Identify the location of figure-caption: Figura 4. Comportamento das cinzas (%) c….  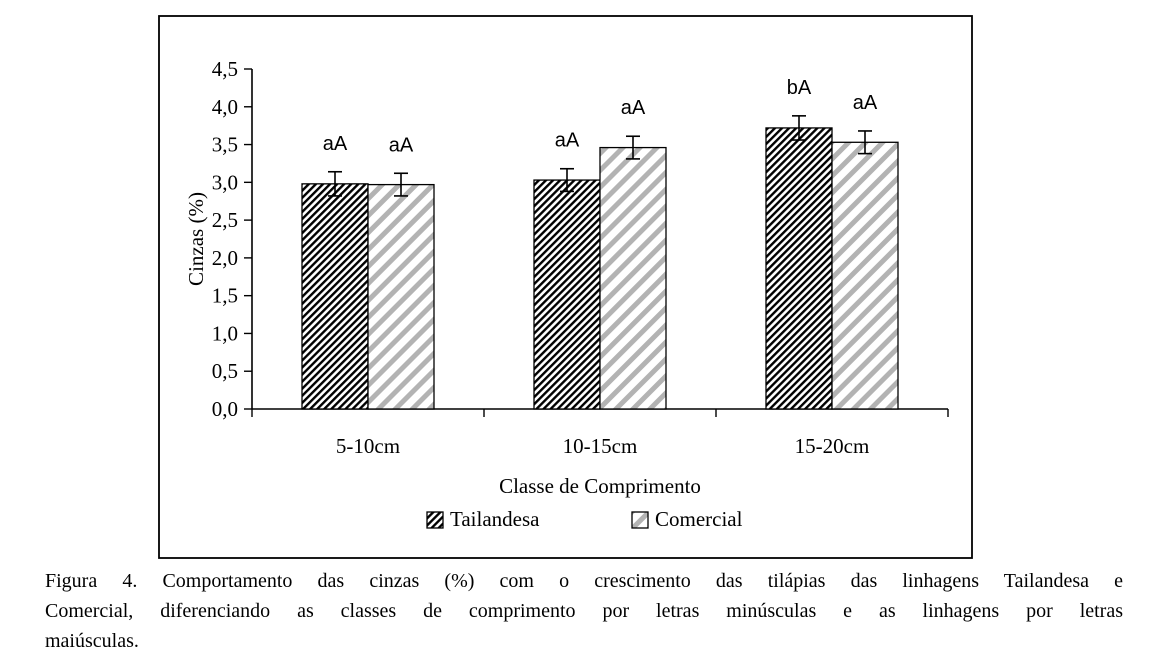
(584, 611).